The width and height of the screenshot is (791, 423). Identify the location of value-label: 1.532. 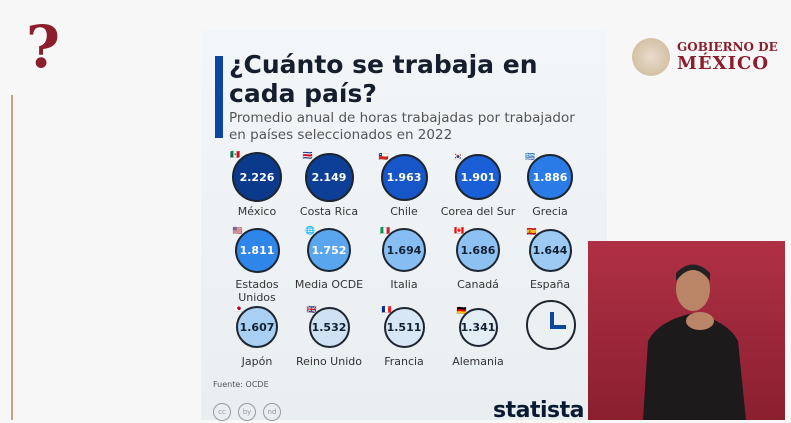
(329, 327).